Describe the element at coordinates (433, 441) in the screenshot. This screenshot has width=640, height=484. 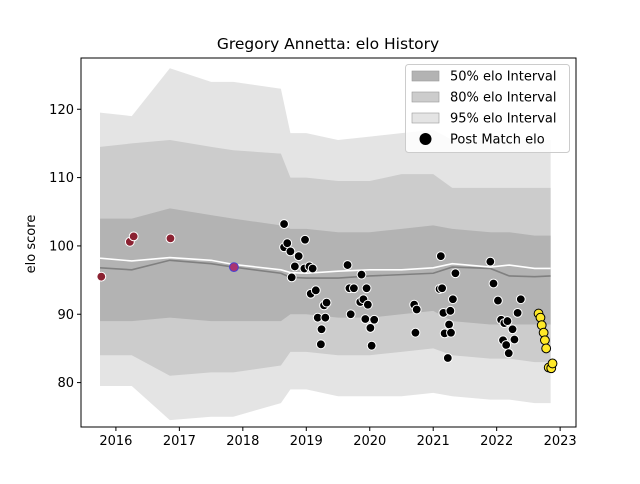
I see `x-tick-label: 2021` at that location.